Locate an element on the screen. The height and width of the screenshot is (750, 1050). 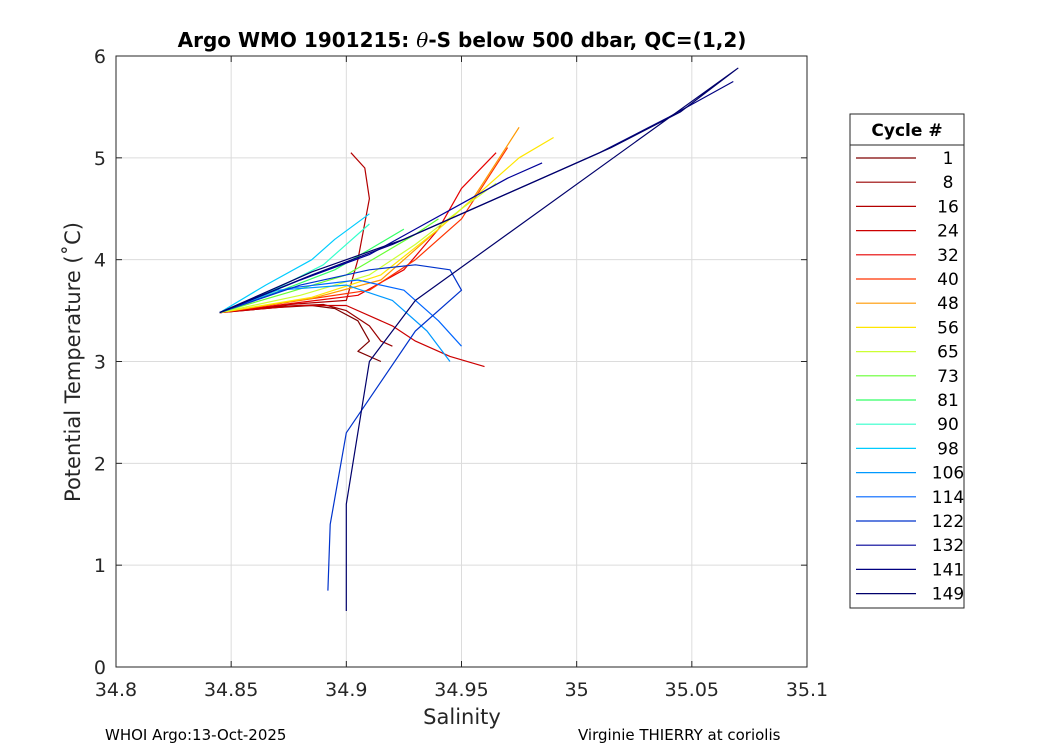
legend-label-cycle-90: 90 is located at coordinates (948, 425).